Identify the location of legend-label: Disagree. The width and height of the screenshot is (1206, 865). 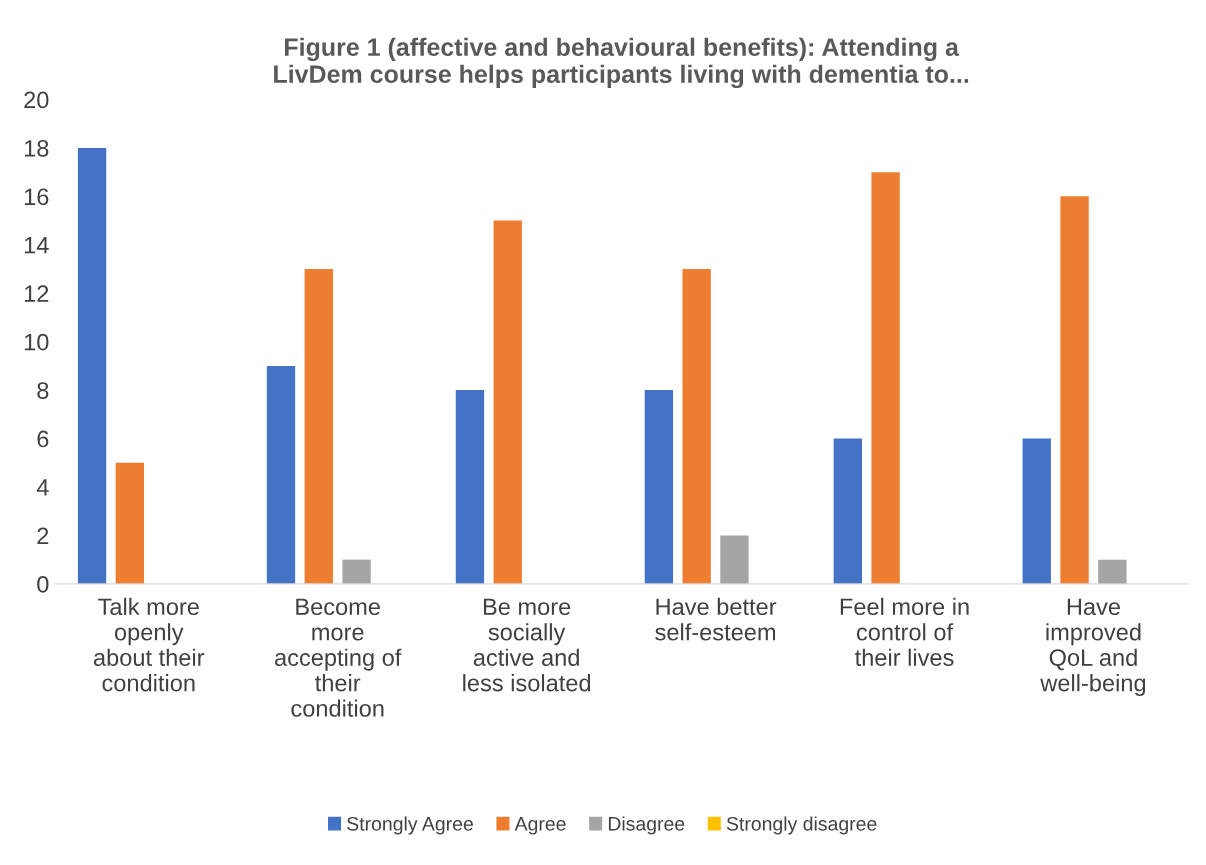
(646, 825).